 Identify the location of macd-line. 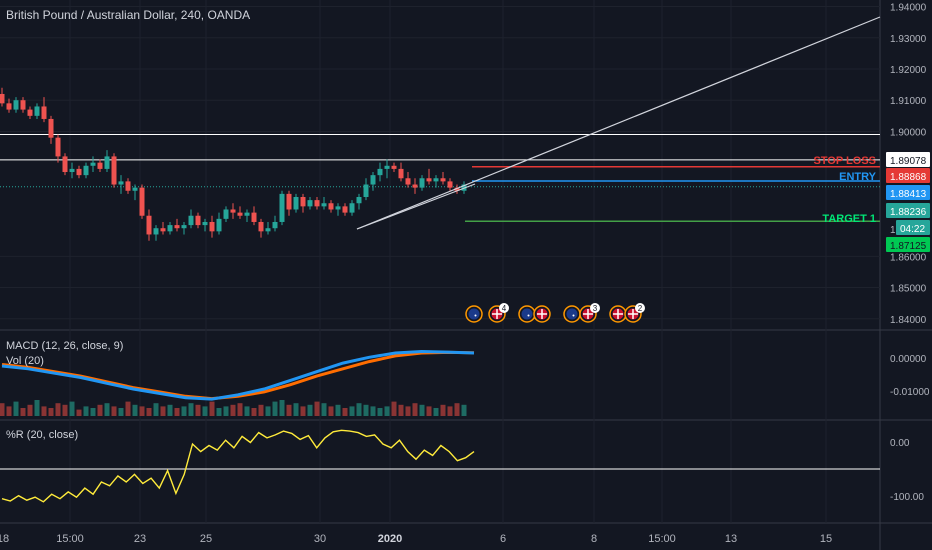
(238, 375).